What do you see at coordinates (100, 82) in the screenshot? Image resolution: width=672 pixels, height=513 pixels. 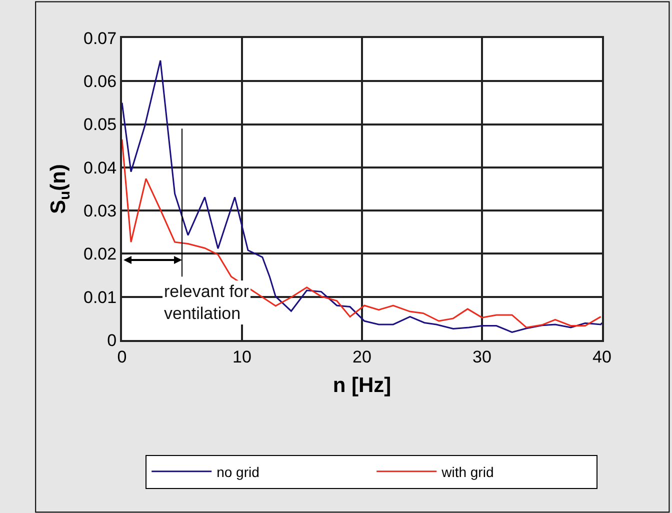 I see `y-tick-label: 0.06` at bounding box center [100, 82].